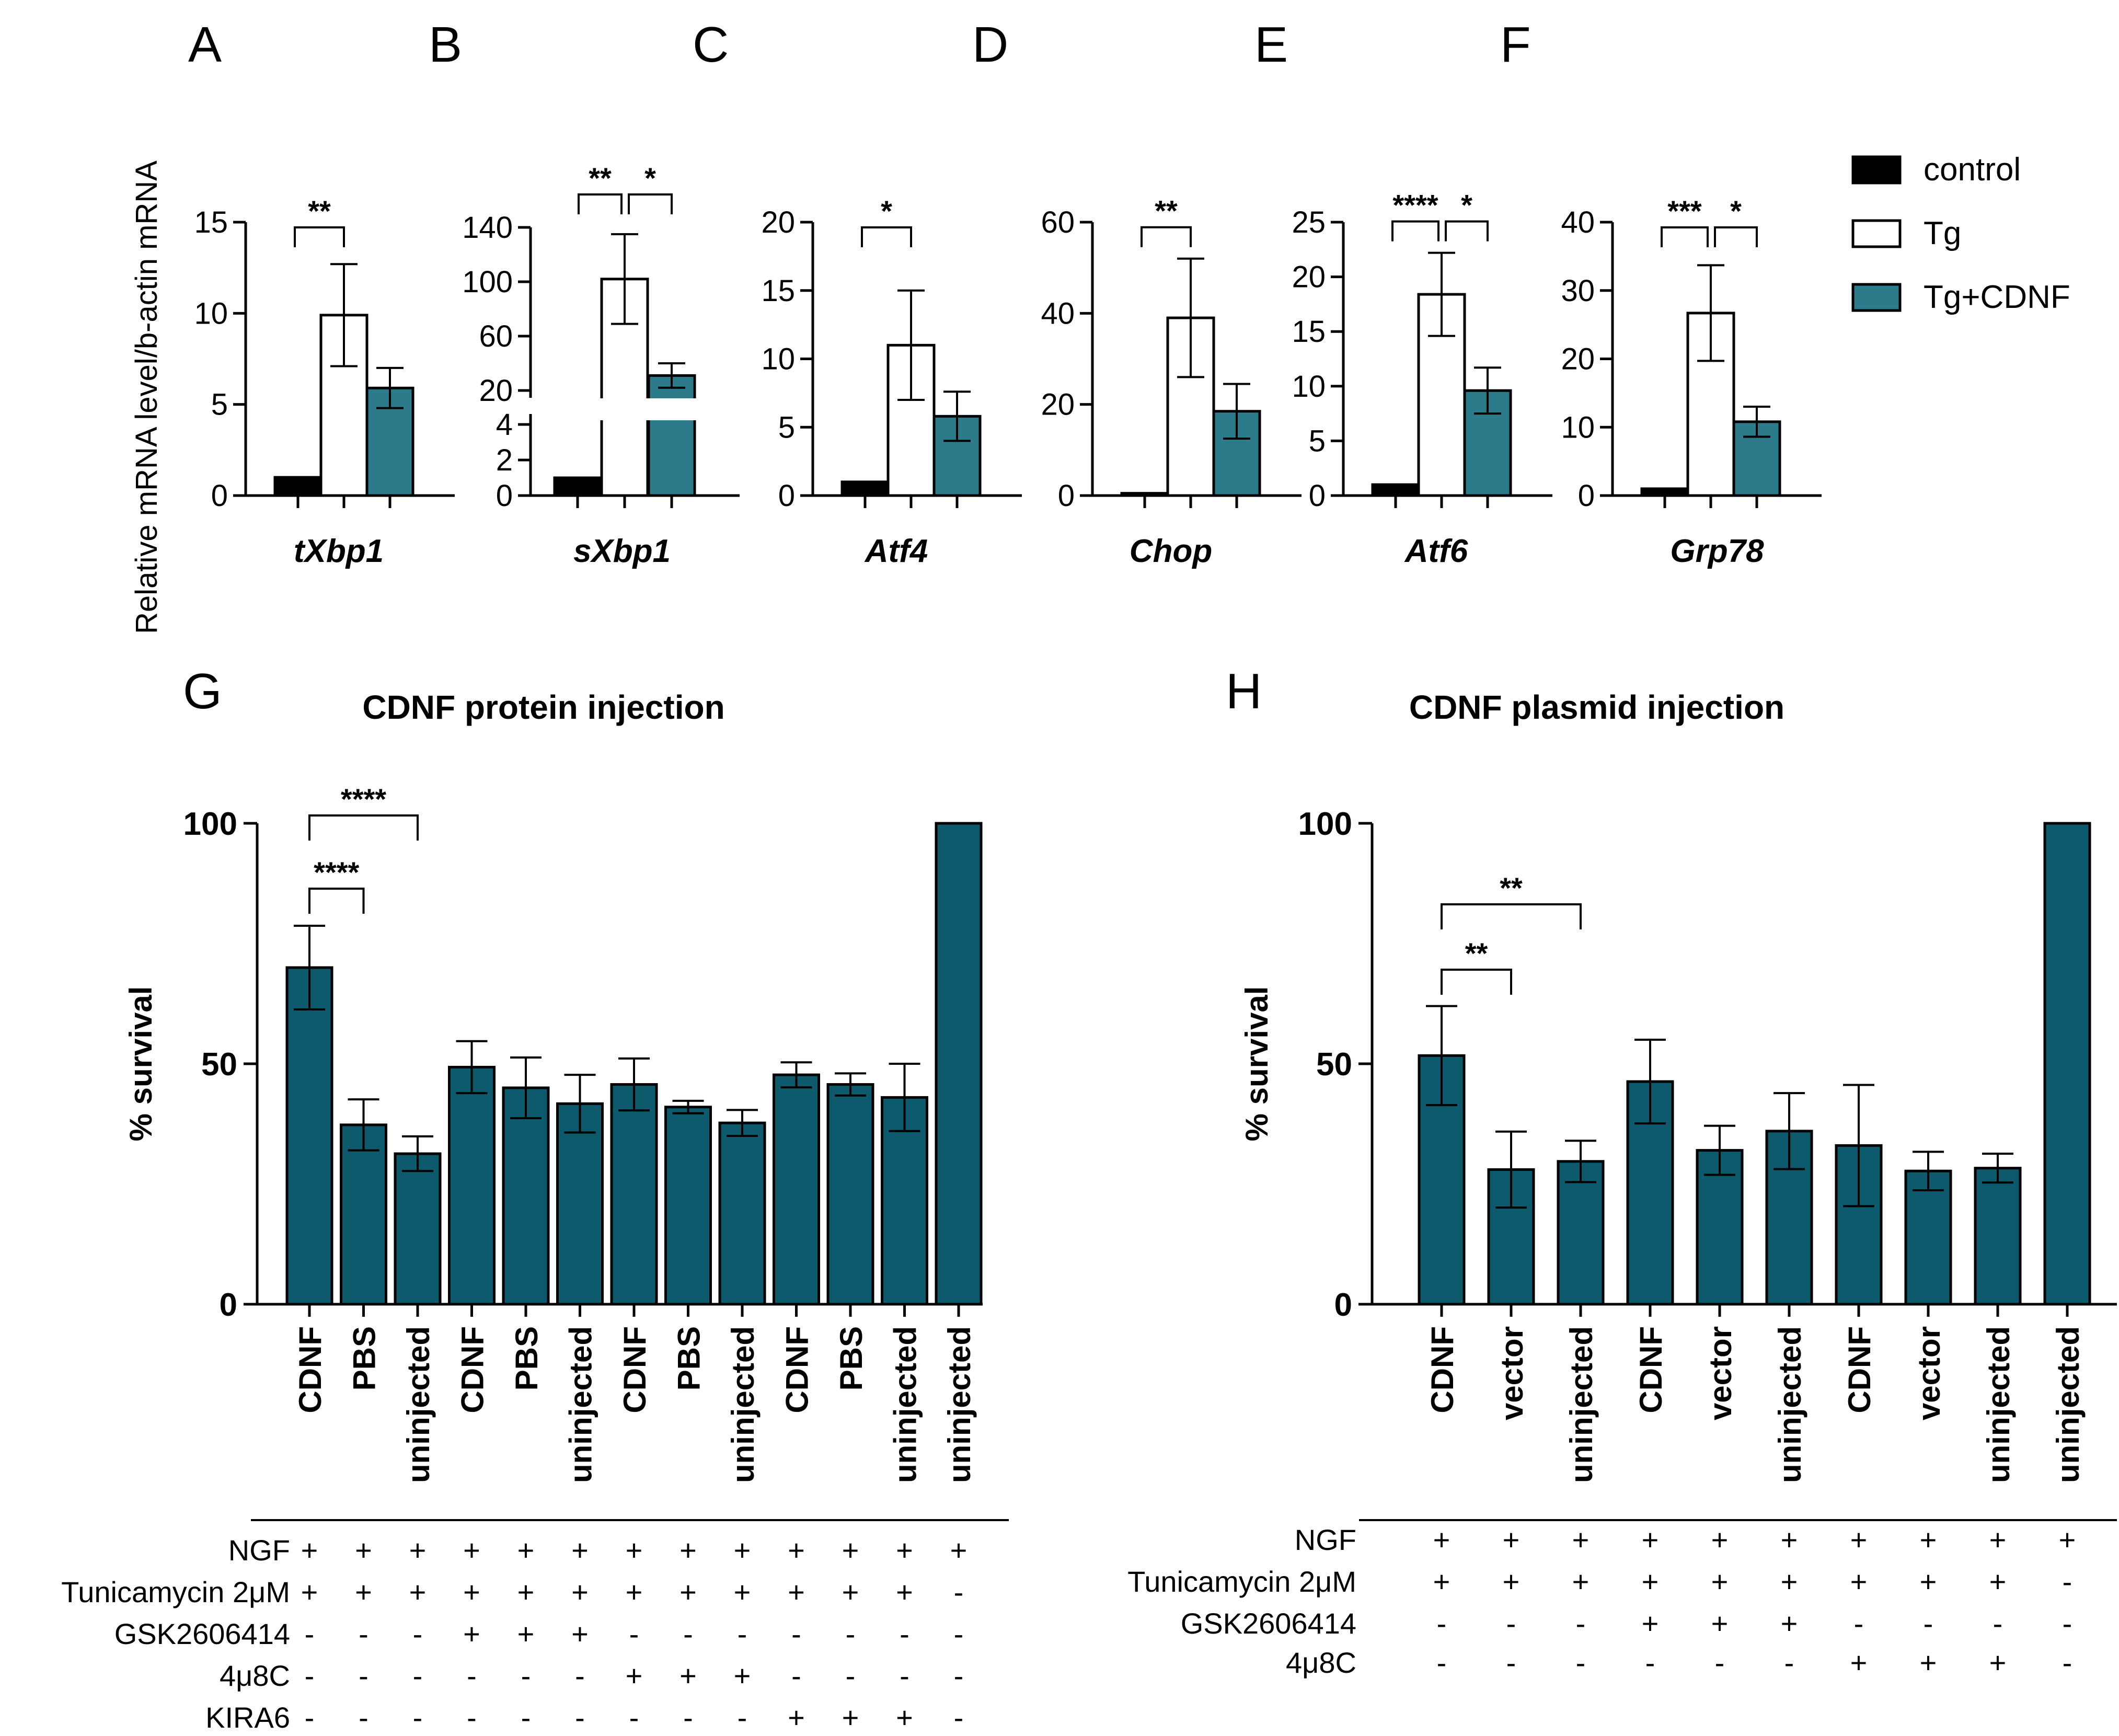 The image size is (2119, 1736). I want to click on panel-e-gene-label: Atf6, so click(1436, 551).